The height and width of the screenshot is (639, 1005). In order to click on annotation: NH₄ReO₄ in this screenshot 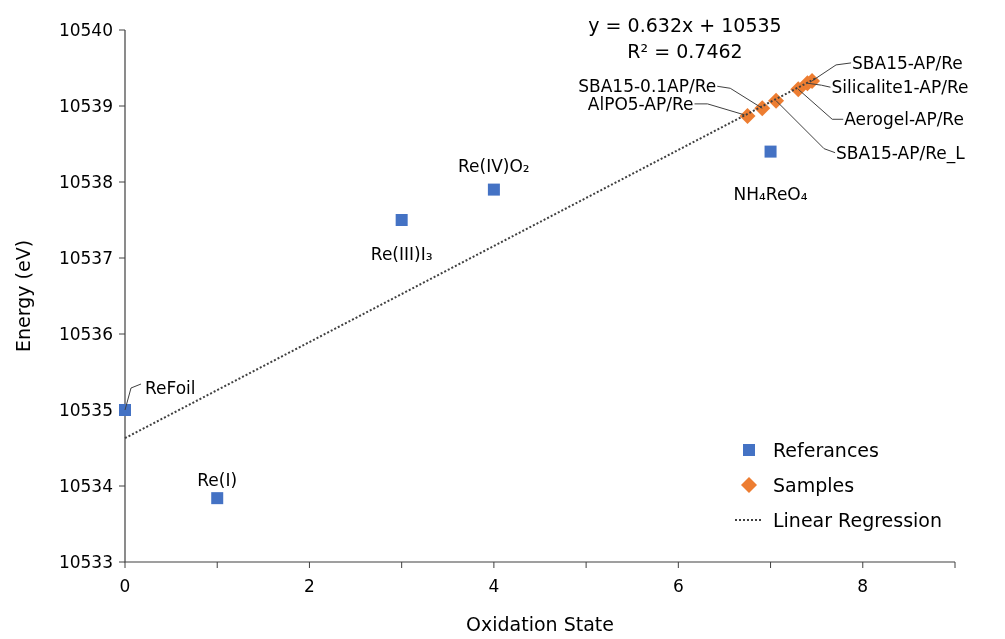, I will do `click(770, 193)`.